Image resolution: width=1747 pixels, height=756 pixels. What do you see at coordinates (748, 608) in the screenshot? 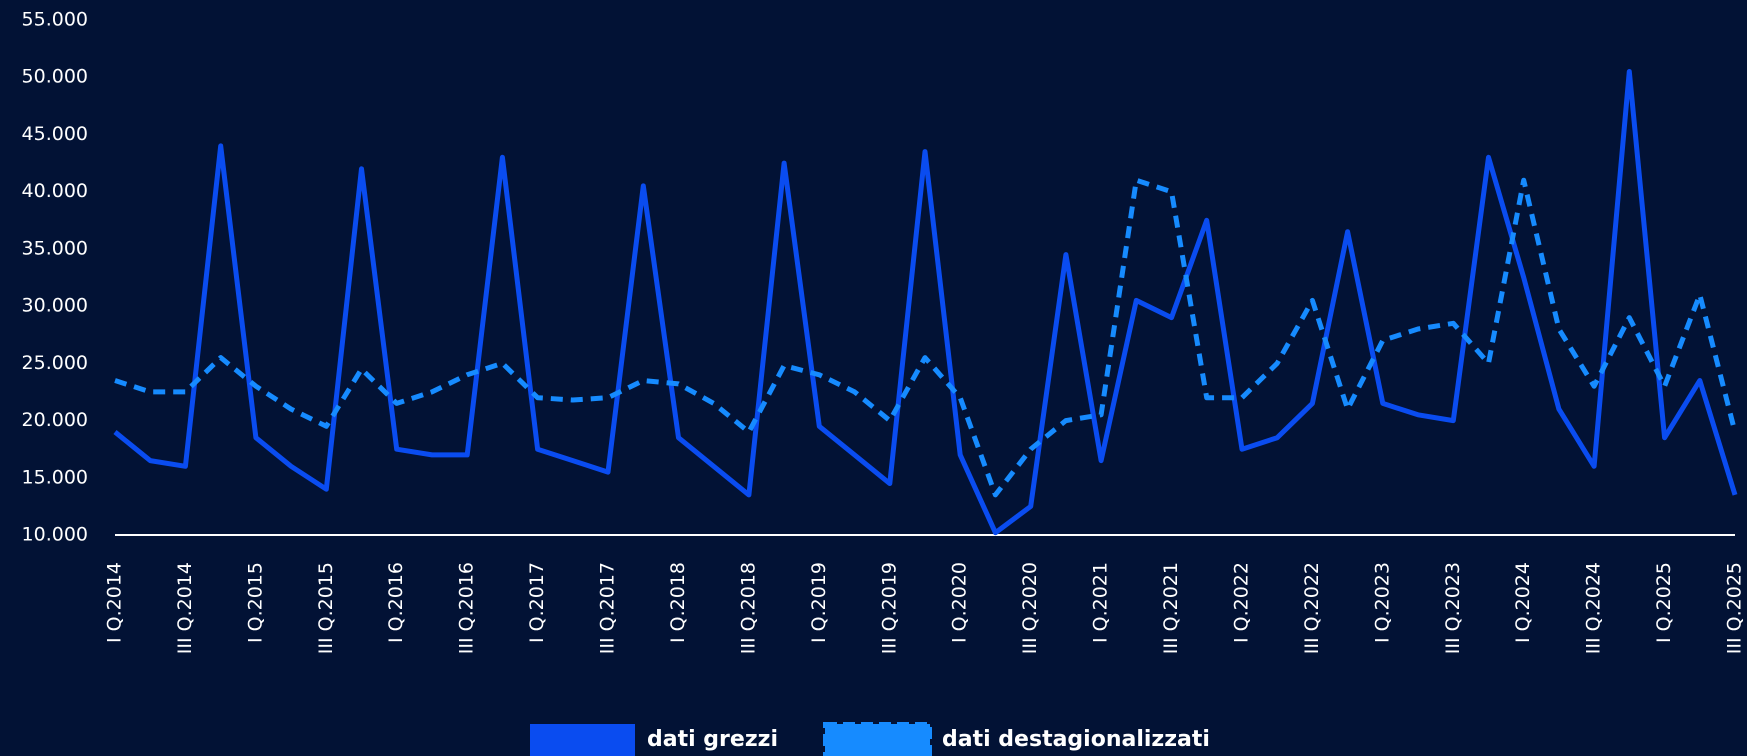
I see `x-tick-label: III Q.2018` at bounding box center [748, 608].